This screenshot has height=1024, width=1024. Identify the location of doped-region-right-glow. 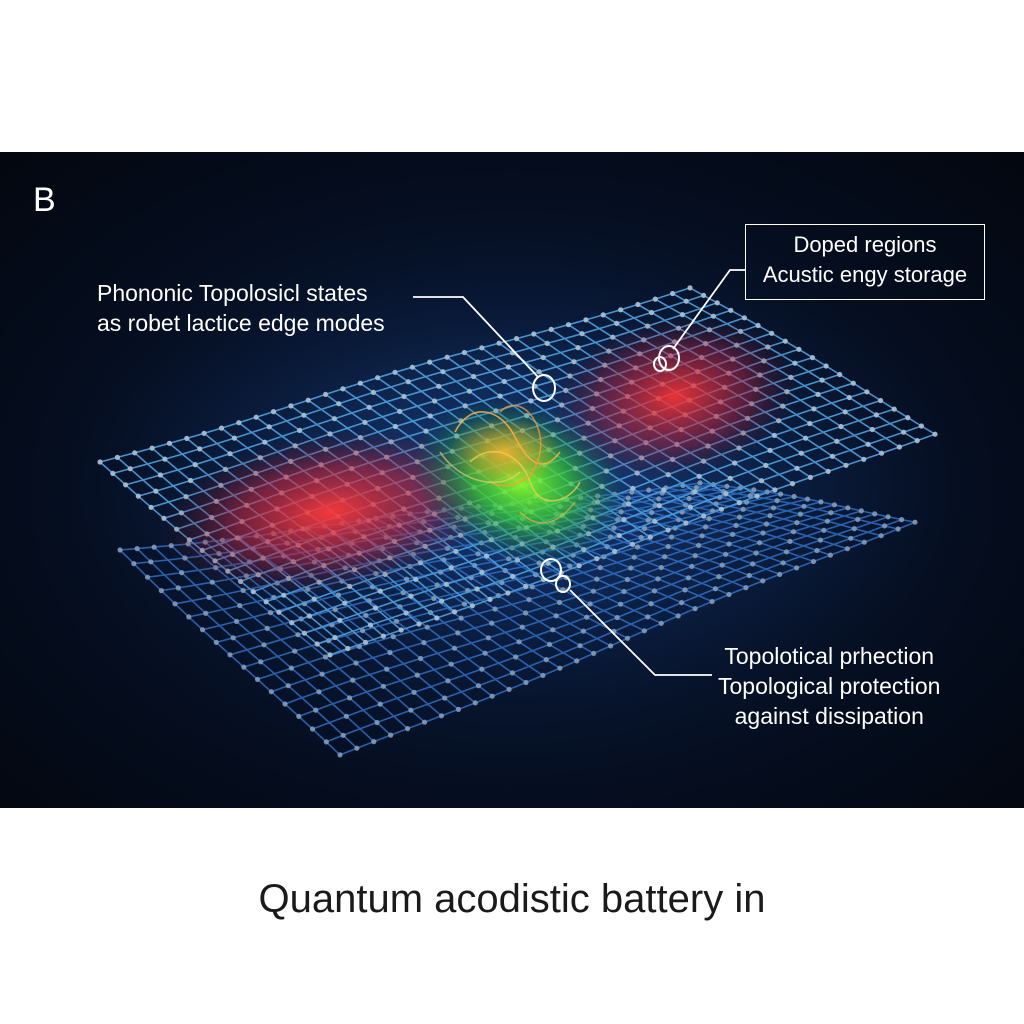
(675, 397).